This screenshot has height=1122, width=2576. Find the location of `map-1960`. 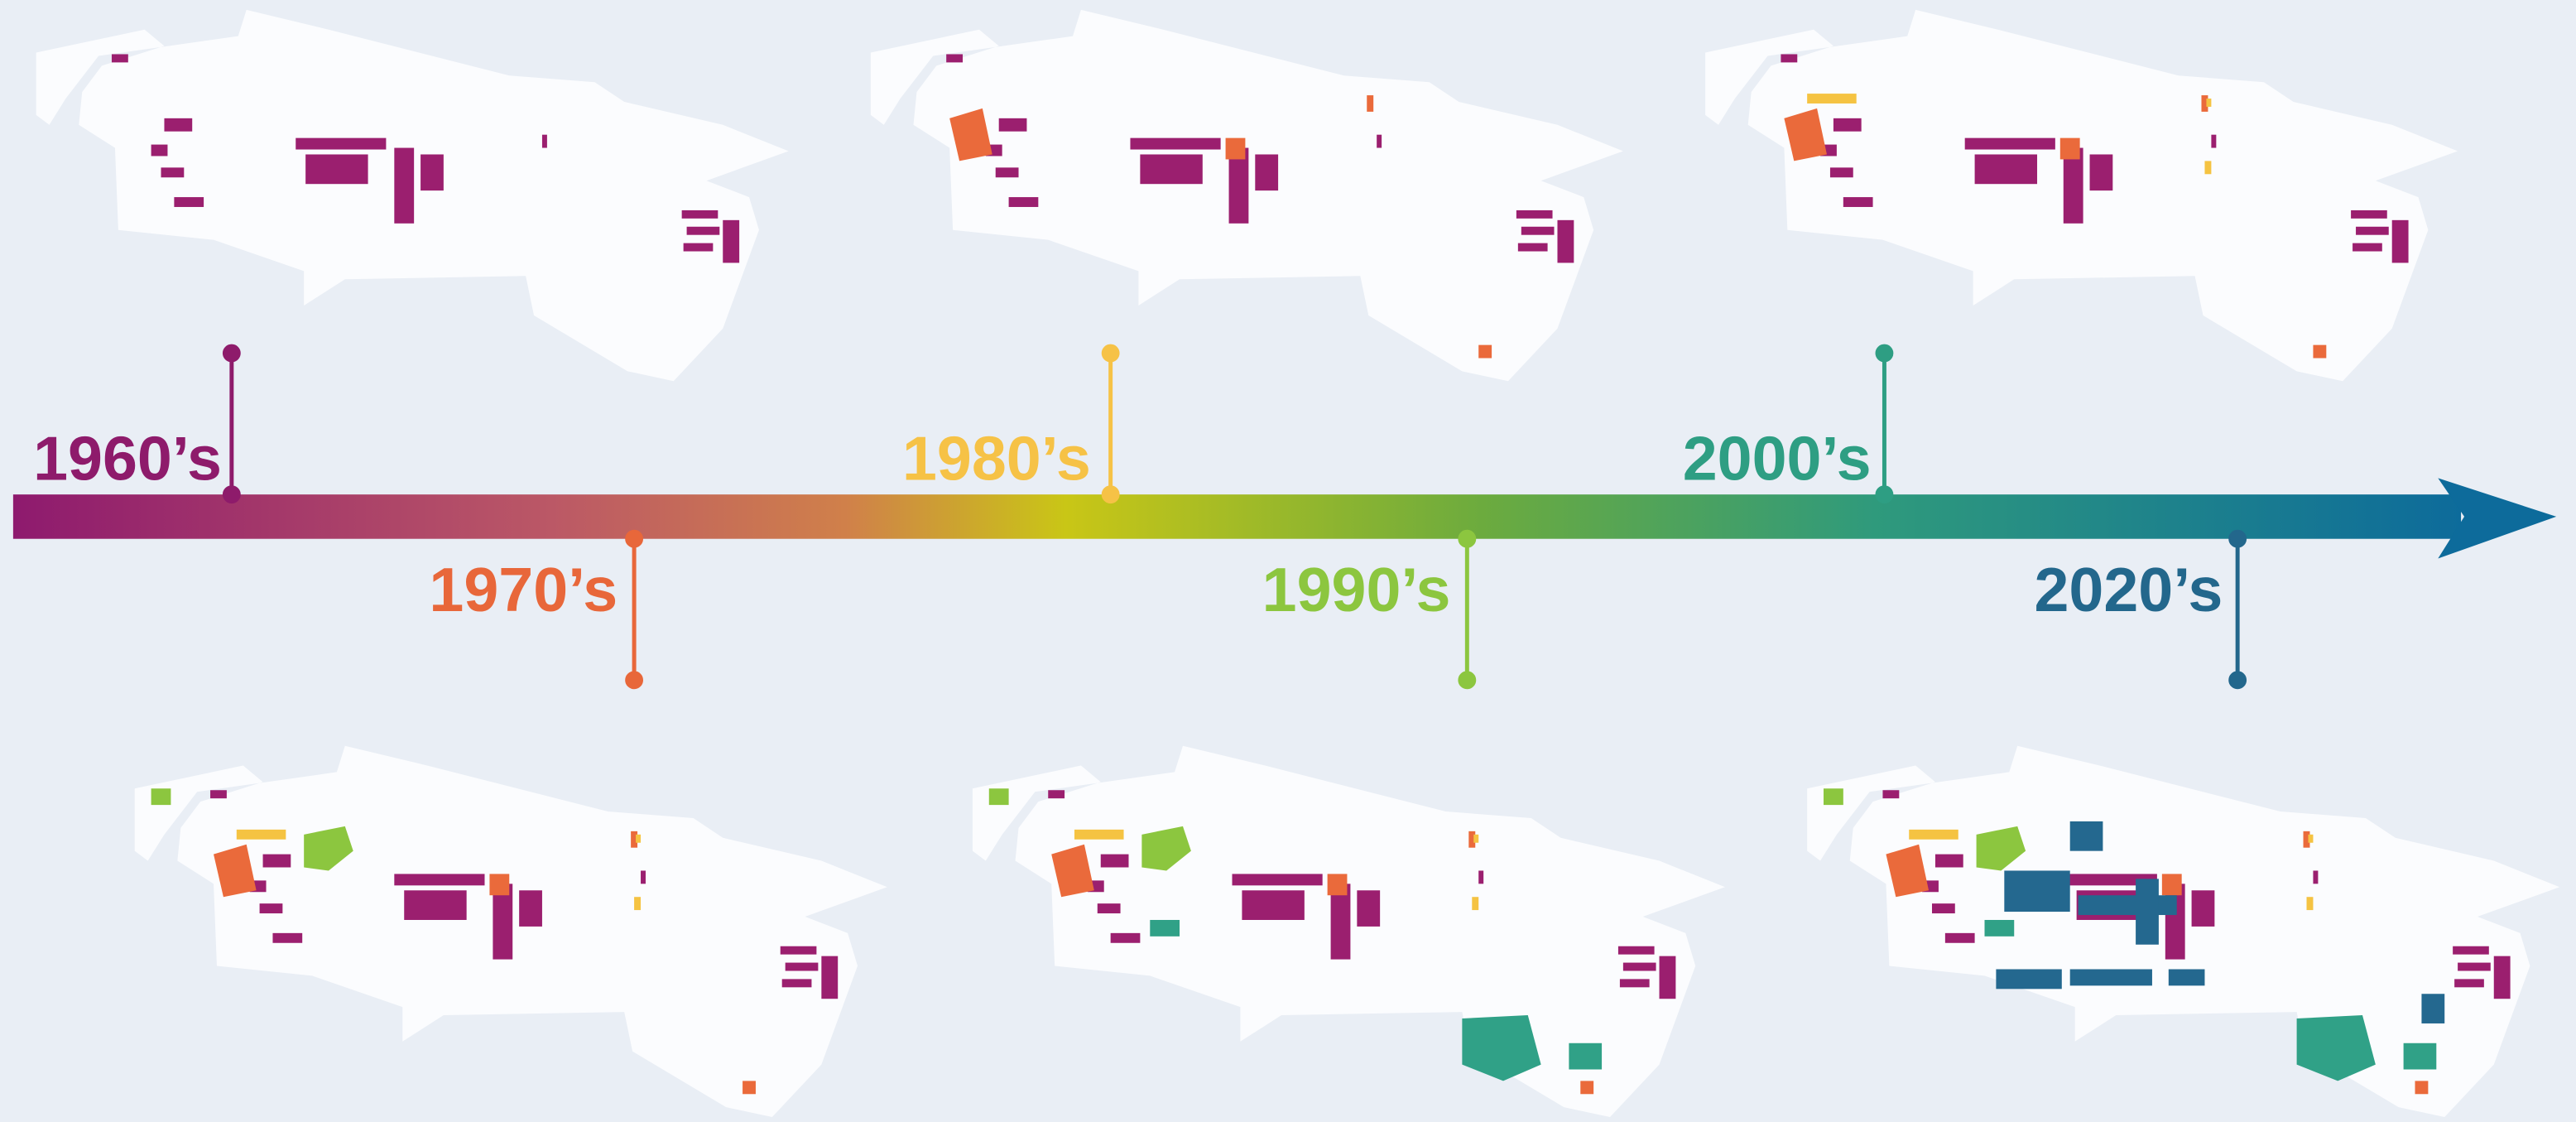

map-1960 is located at coordinates (412, 196).